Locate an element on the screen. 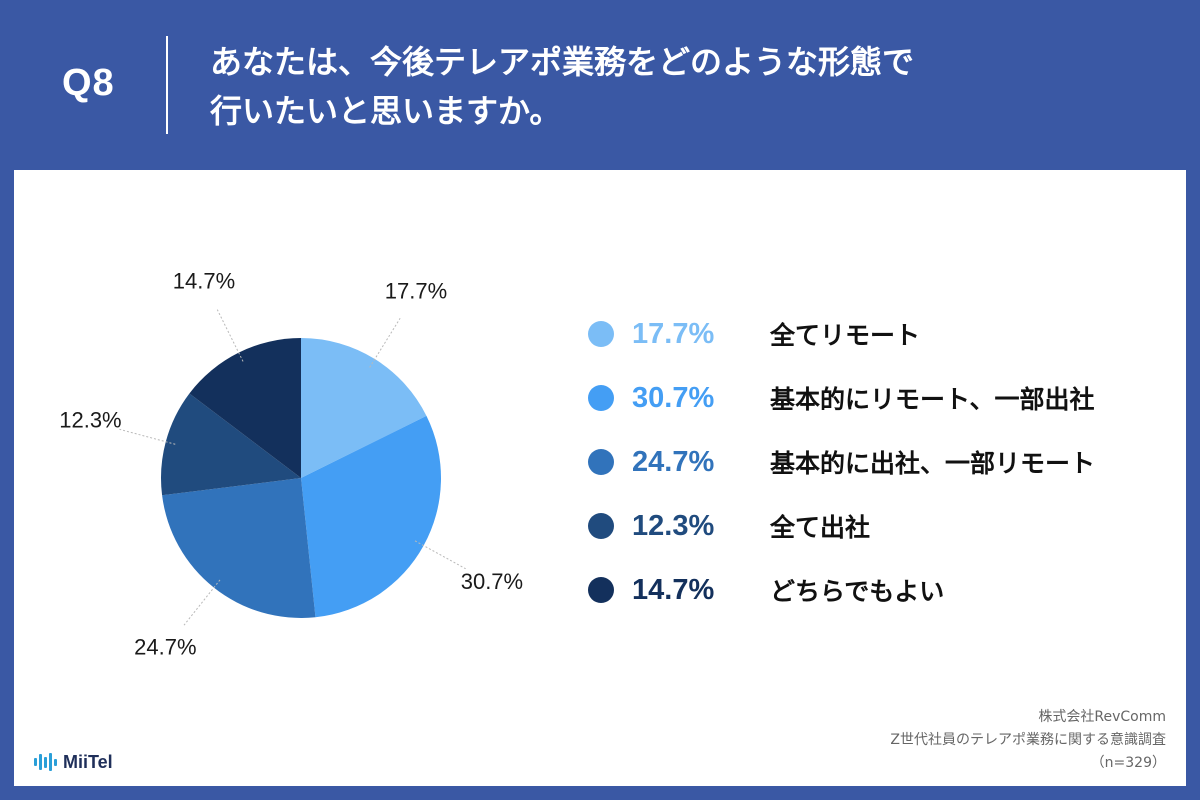 Image resolution: width=1200 pixels, height=800 pixels. question-line-1: あなたは、今後テレアポ業務をどのような形態で is located at coordinates (562, 62).